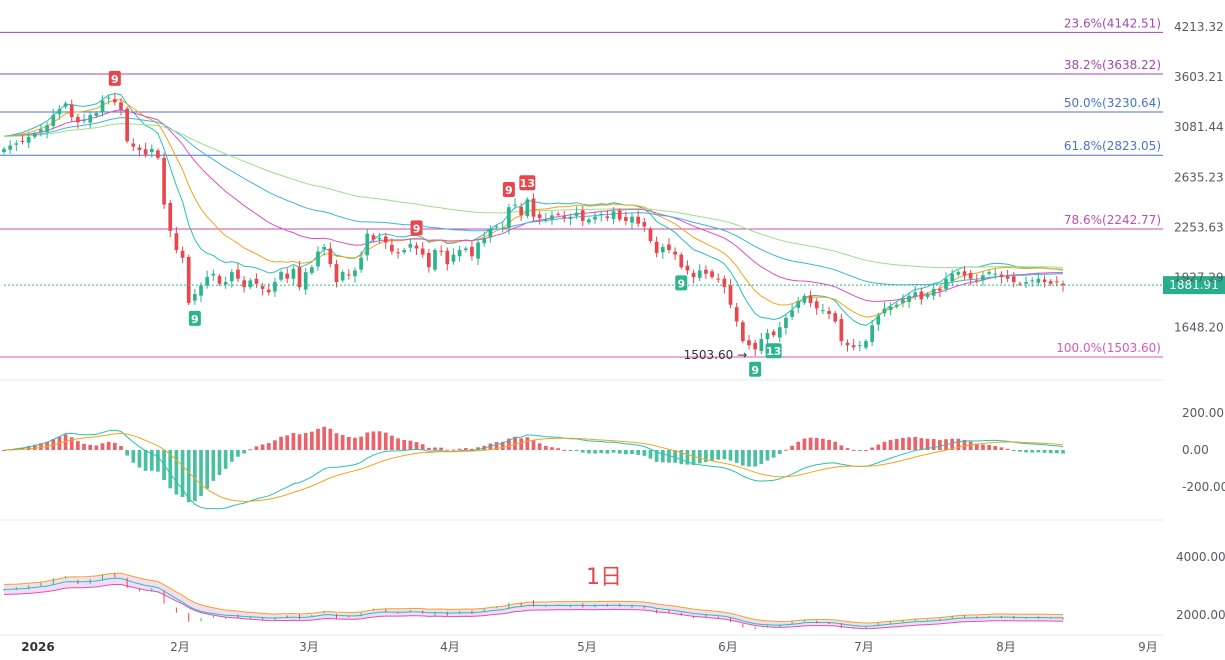 Image resolution: width=1225 pixels, height=660 pixels. Describe the element at coordinates (1112, 146) in the screenshot. I see `fib-label: 61.8%(2823.05)` at that location.